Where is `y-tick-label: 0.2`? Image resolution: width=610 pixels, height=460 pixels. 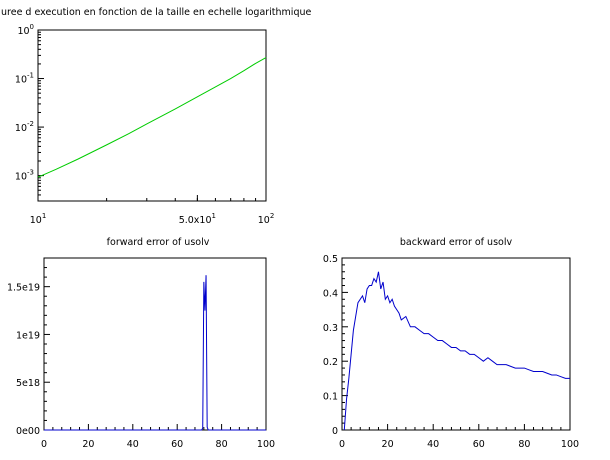 y-tick-label: 0.2 is located at coordinates (330, 362).